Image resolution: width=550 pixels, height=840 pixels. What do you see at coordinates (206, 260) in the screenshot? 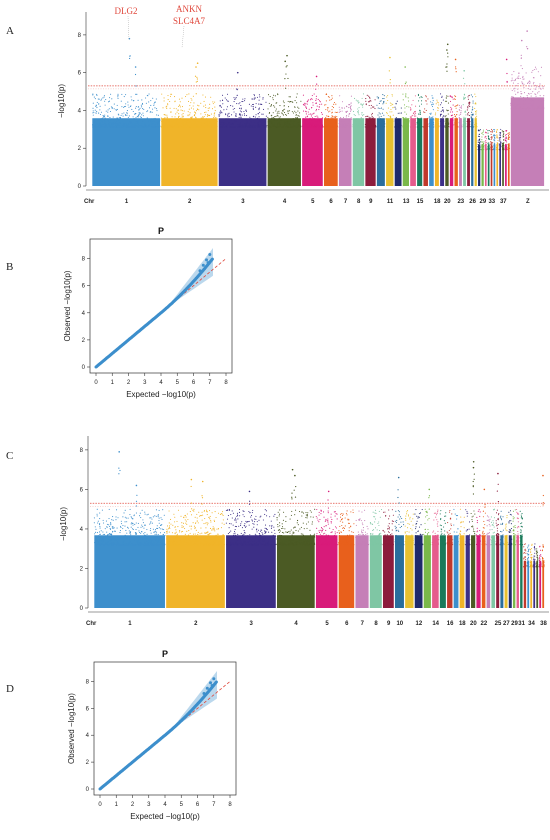
I see `qq-point` at bounding box center [206, 260].